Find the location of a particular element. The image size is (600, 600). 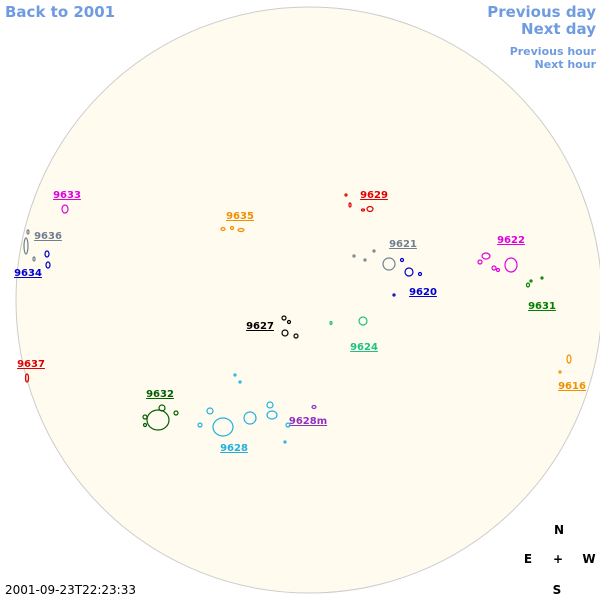

region-label: 9621 is located at coordinates (403, 244).